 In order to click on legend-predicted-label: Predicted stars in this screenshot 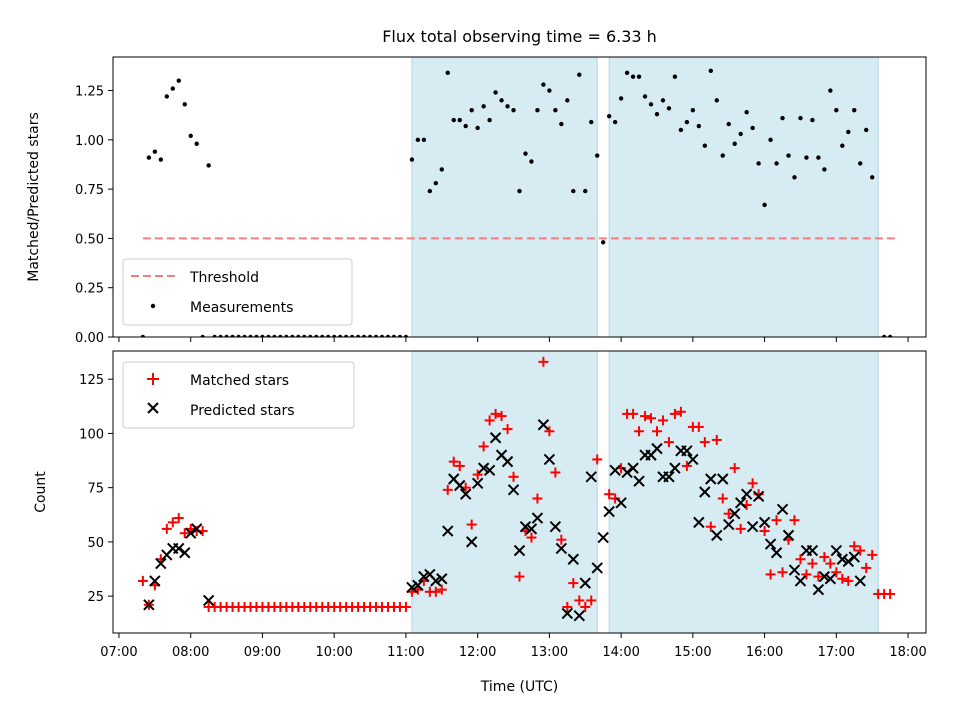, I will do `click(242, 411)`.